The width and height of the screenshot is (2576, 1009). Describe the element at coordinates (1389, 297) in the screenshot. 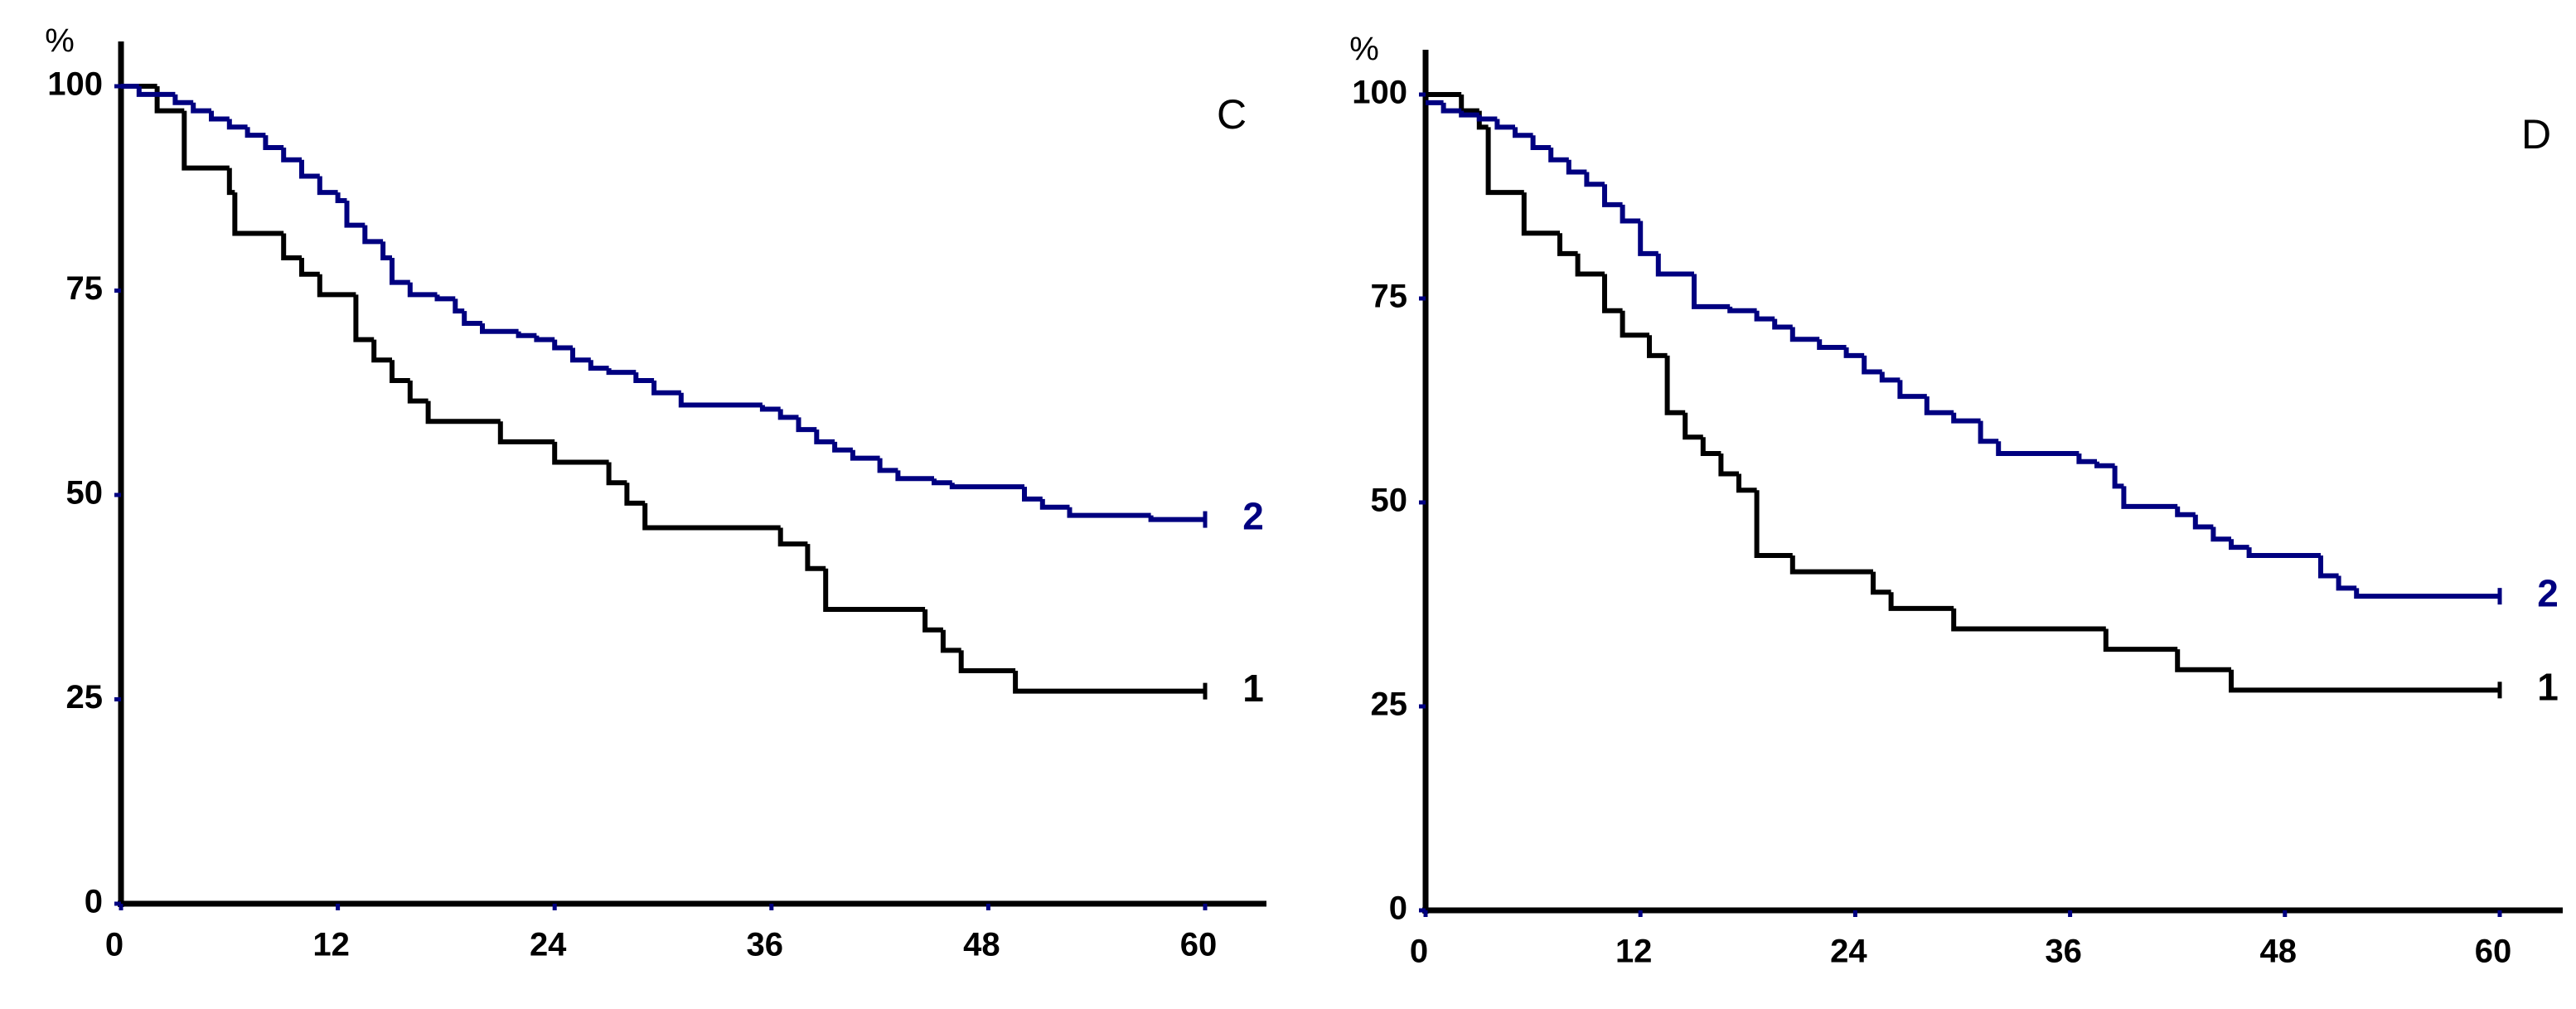

I see `y-tick-label: 75` at that location.